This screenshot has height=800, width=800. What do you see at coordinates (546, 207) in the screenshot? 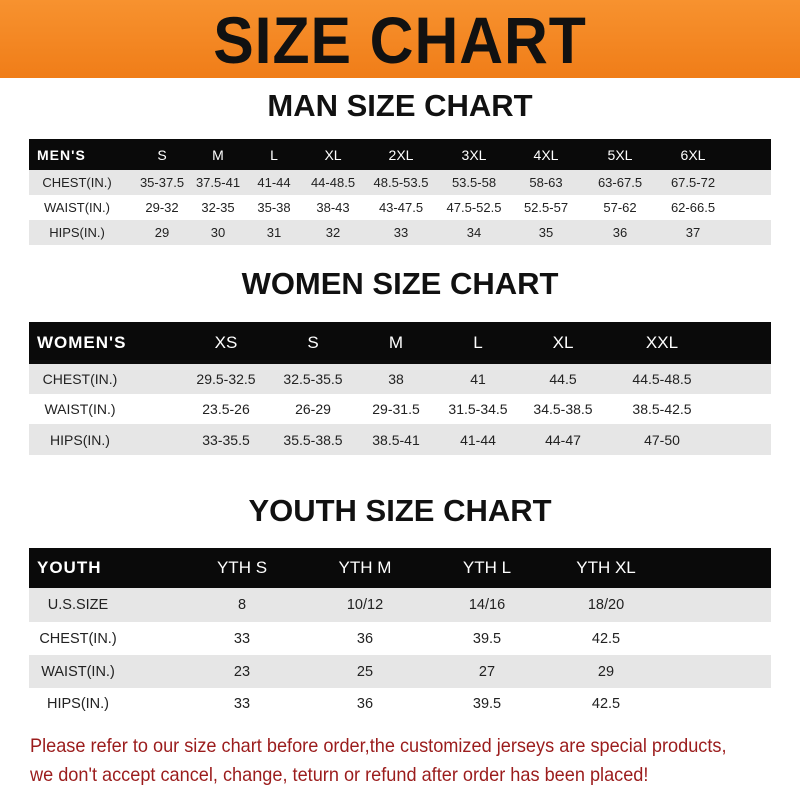
I see `table-cell: 52.5-57` at bounding box center [546, 207].